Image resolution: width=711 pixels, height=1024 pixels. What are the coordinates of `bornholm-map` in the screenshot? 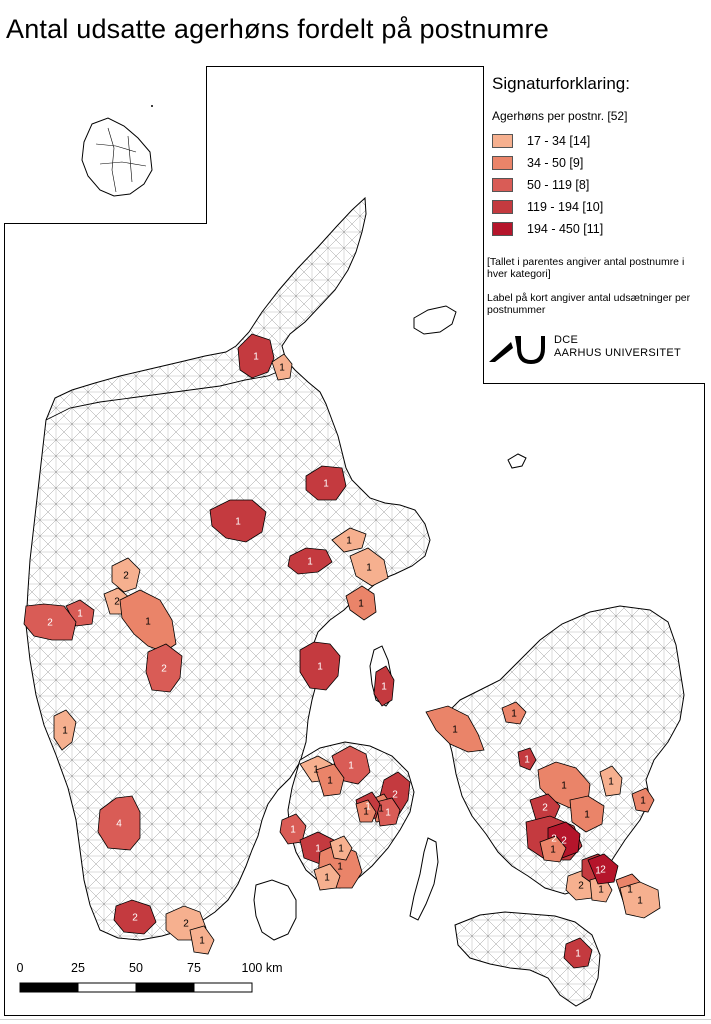 It's located at (117, 151).